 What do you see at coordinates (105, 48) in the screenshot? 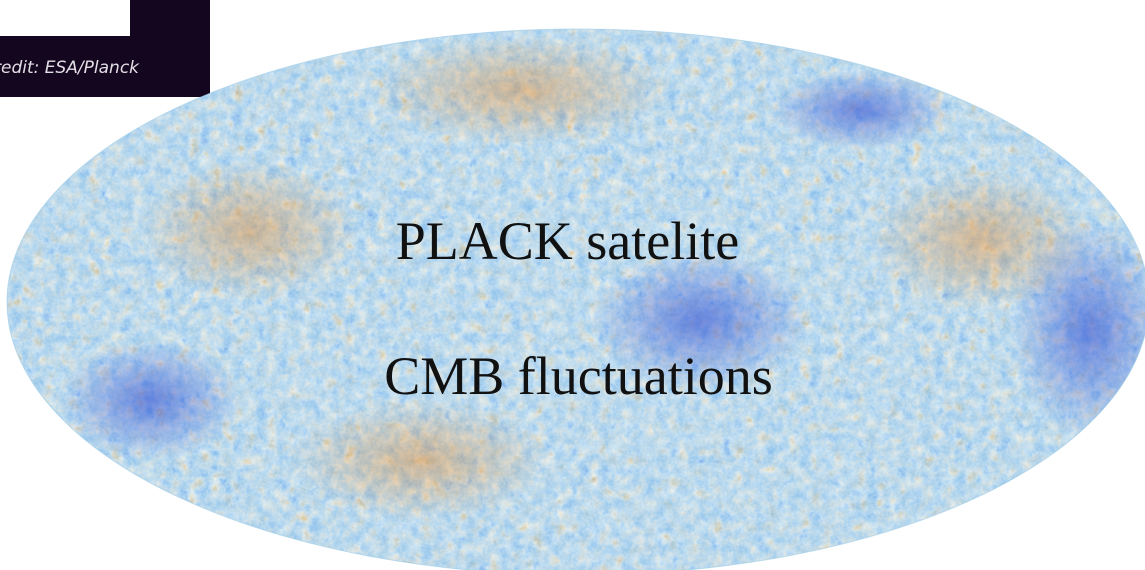
I see `credit-box: redit: ESA/Planck` at bounding box center [105, 48].